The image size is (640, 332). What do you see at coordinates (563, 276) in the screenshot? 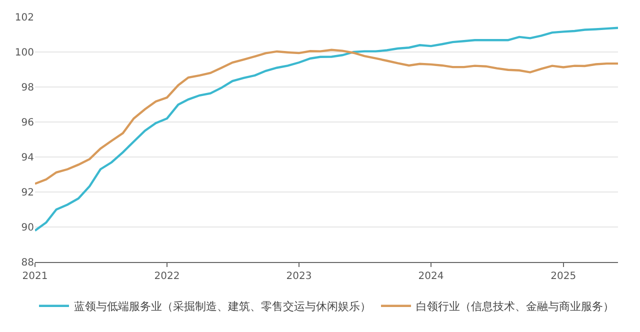
I see `x-tick-label: 2025` at bounding box center [563, 276].